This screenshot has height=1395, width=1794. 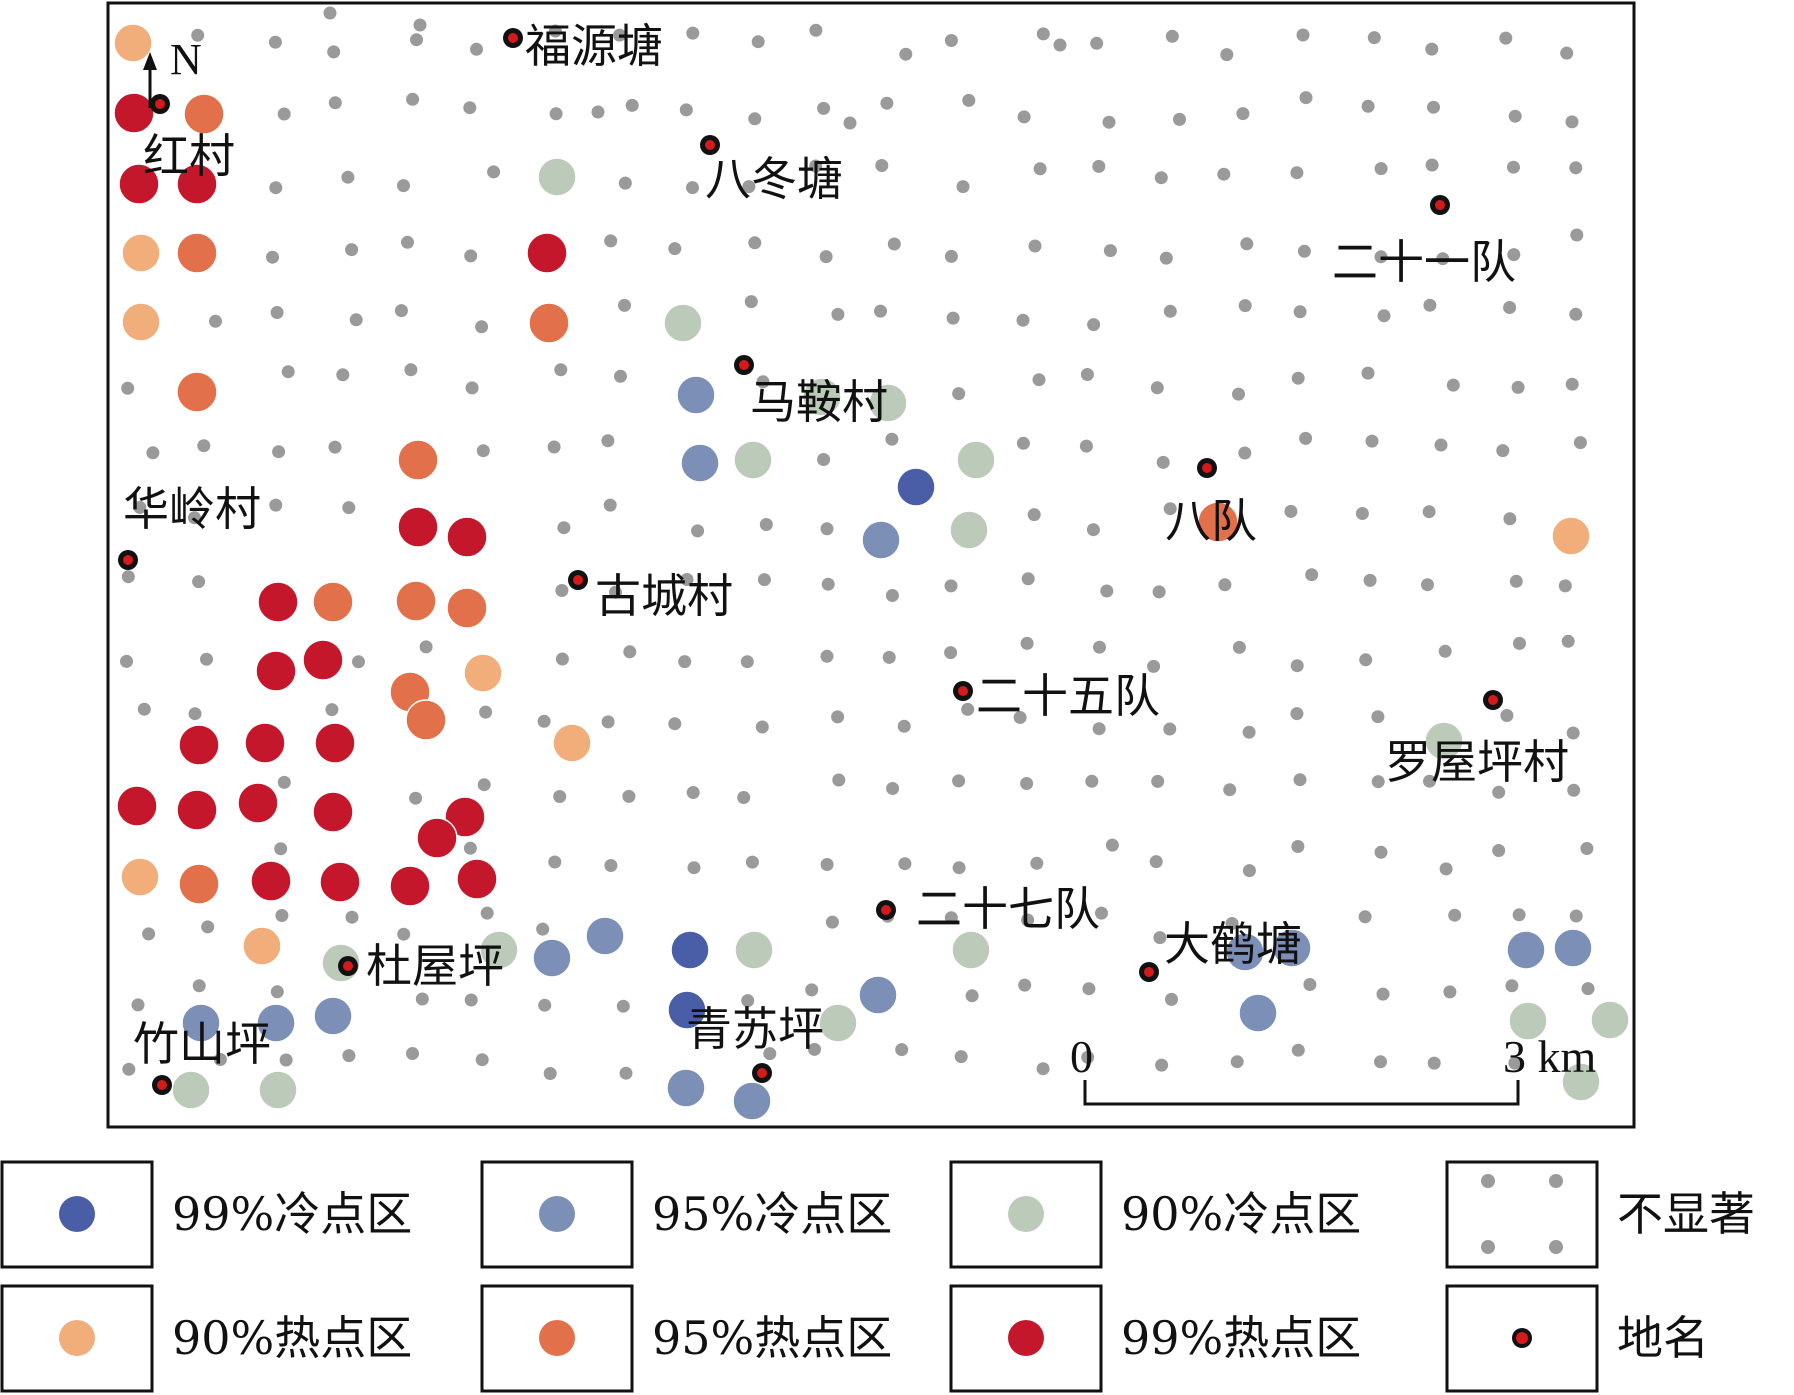 I want to click on place-label: 八冬塘, so click(x=774, y=179).